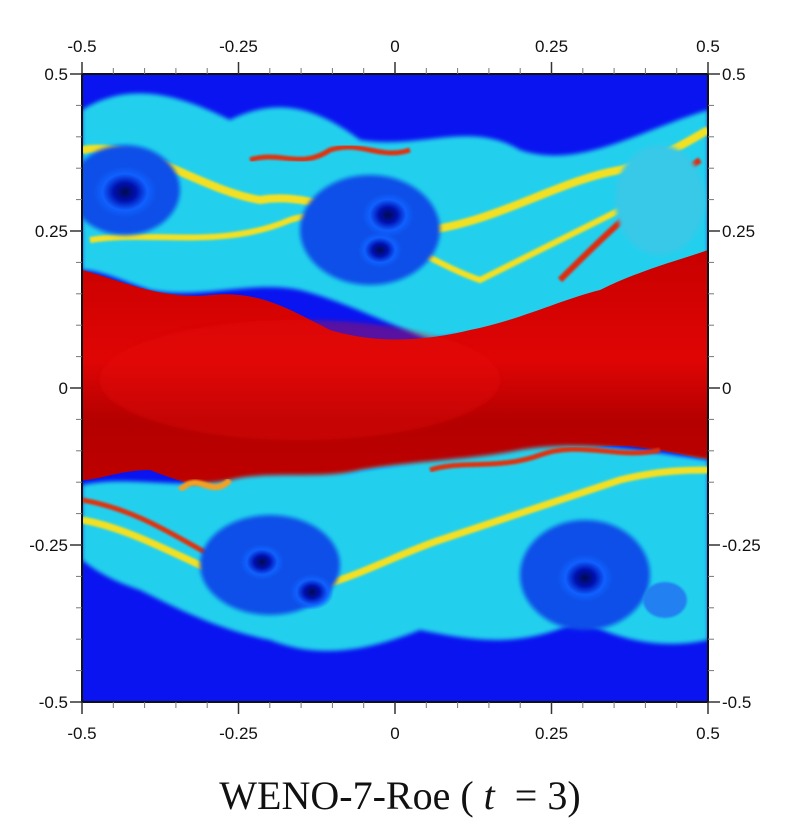  I want to click on x-axis-bottom-labels: -0.5 -0.25 0 0.25 0.5, so click(393, 733).